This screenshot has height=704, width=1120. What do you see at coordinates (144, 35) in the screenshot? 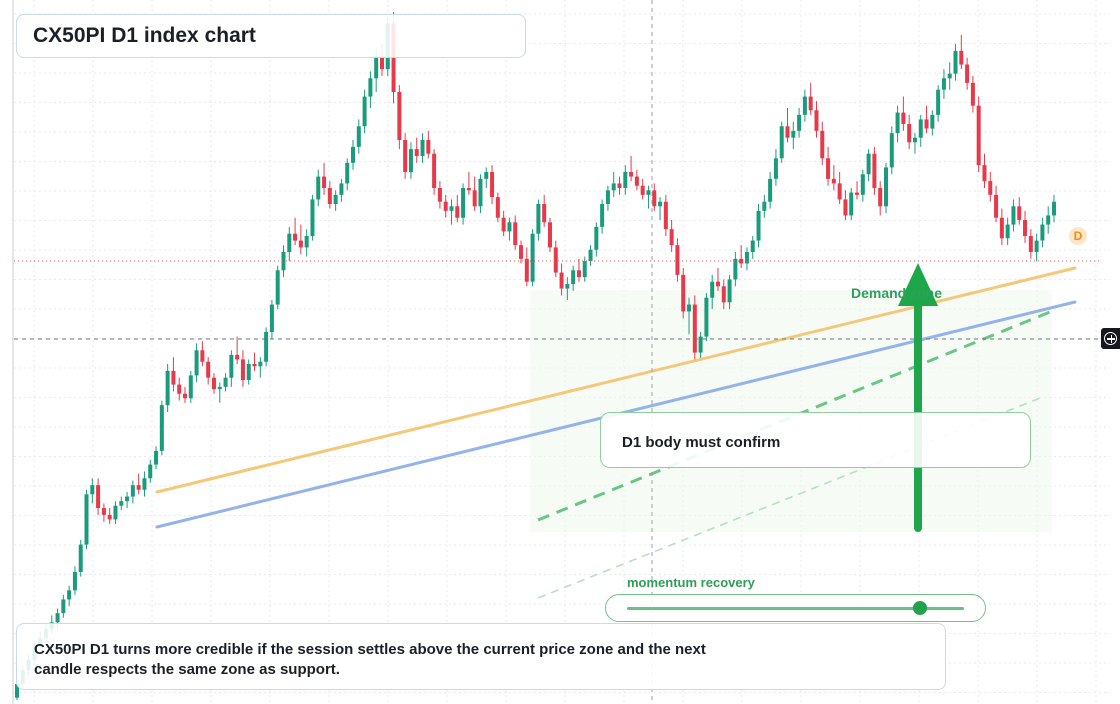
I see `chart-title: CX50PI D1 index chart` at bounding box center [144, 35].